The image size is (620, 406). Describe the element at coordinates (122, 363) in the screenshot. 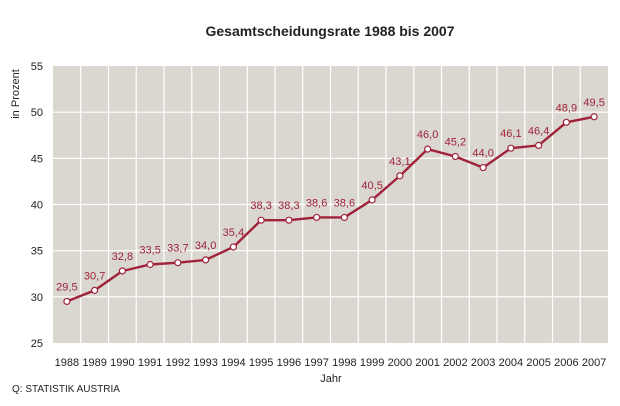

I see `x-tick-label: 1990` at that location.